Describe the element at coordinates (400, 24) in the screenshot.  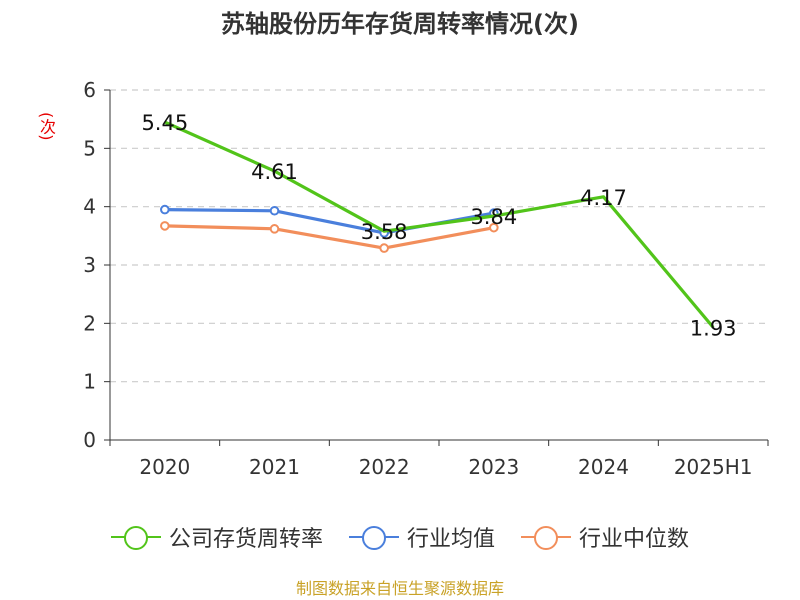
I see `chart-title: 苏轴股份历年存货周转率情况(次)` at that location.